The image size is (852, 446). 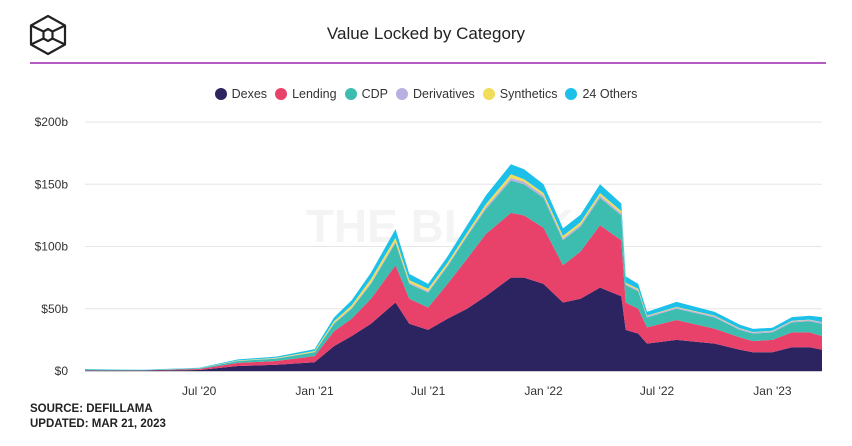 What do you see at coordinates (314, 391) in the screenshot?
I see `x-tick-label: Jan '21` at bounding box center [314, 391].